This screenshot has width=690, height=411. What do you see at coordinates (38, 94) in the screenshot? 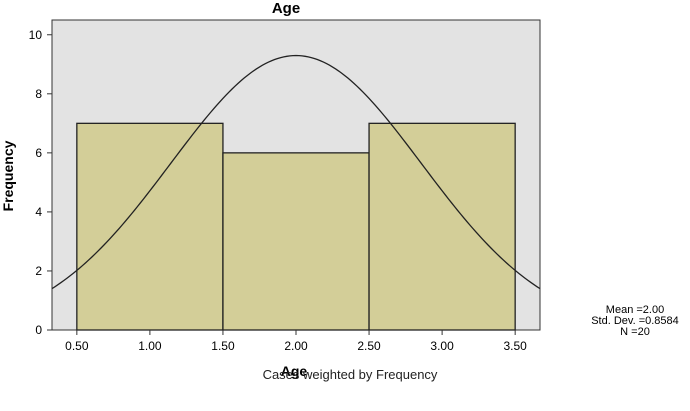
I see `y-tick-label: 8` at bounding box center [38, 94].